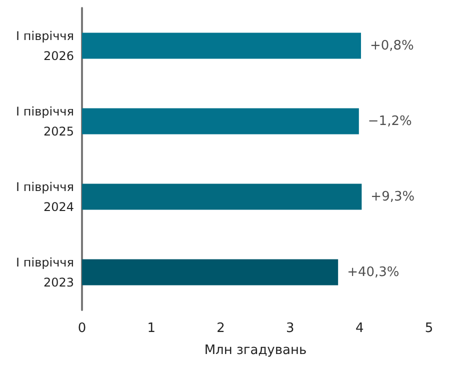 This screenshot has height=372, width=449. What do you see at coordinates (392, 196) in the screenshot?
I see `annotation: +9,3%` at bounding box center [392, 196].